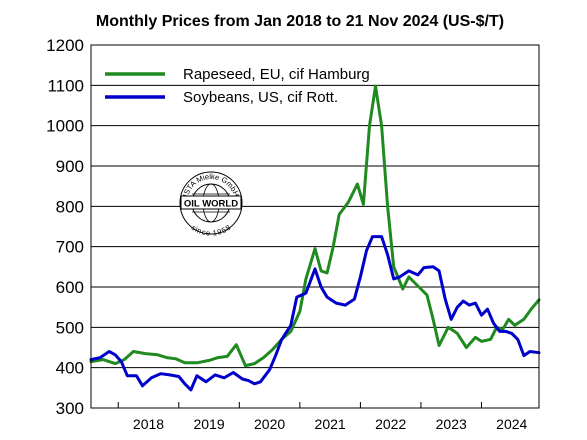 This screenshot has height=440, width=587. Describe the element at coordinates (65, 45) in the screenshot. I see `y-tick-label: 1200` at that location.